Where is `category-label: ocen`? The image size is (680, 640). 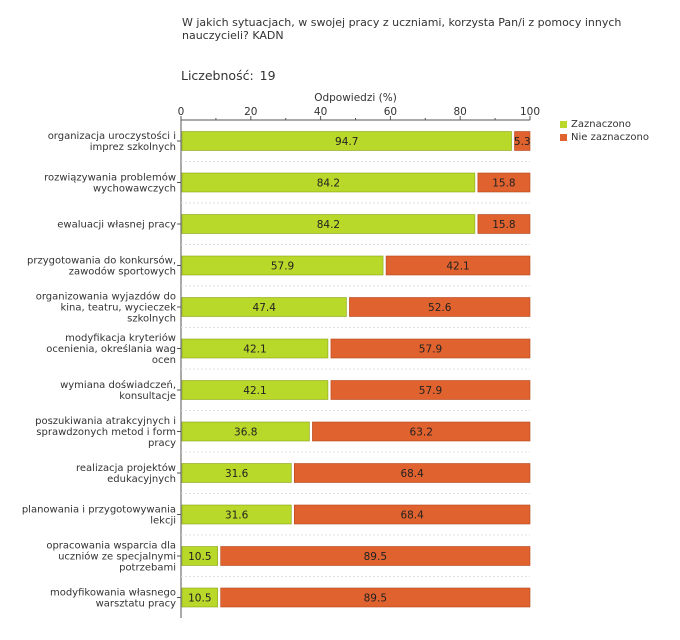 category-label: ocen is located at coordinates (164, 360).